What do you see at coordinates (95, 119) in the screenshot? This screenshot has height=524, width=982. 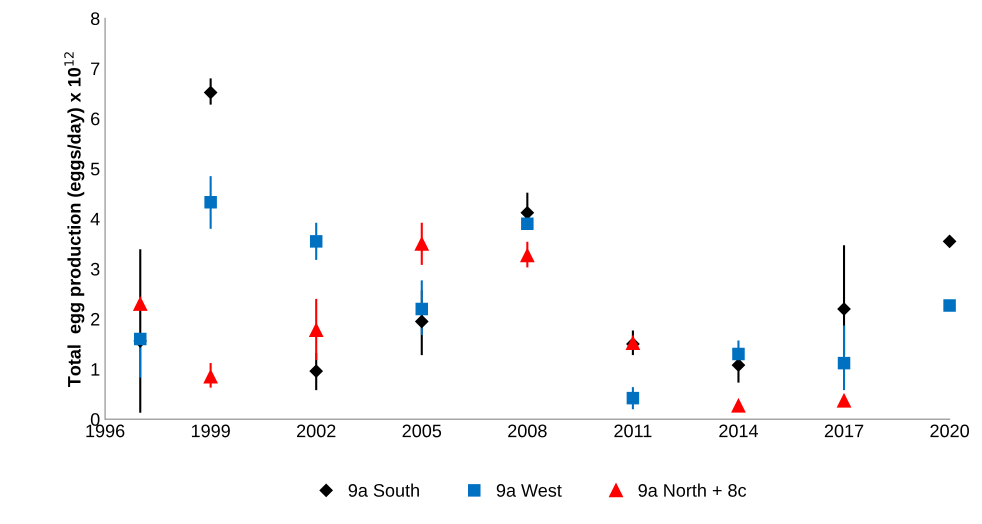 I see `y-tick-label: 6` at bounding box center [95, 119].